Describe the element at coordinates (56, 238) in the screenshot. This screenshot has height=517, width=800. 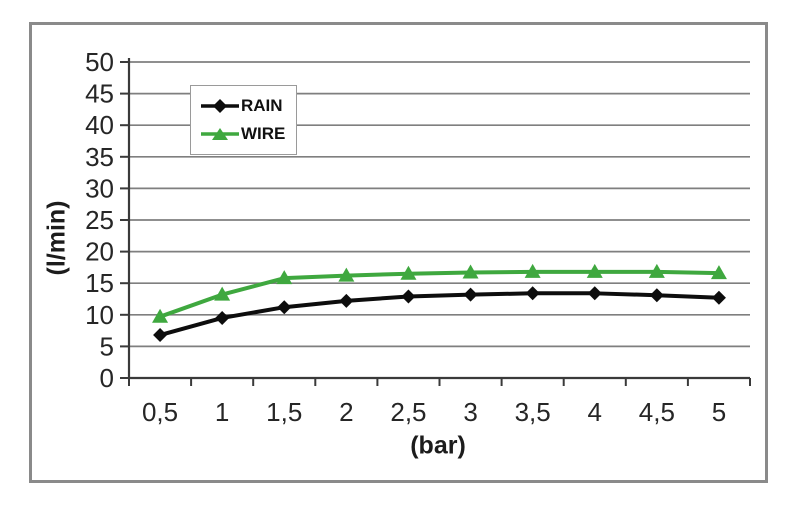
I see `y-axis-title: (l/min)` at that location.